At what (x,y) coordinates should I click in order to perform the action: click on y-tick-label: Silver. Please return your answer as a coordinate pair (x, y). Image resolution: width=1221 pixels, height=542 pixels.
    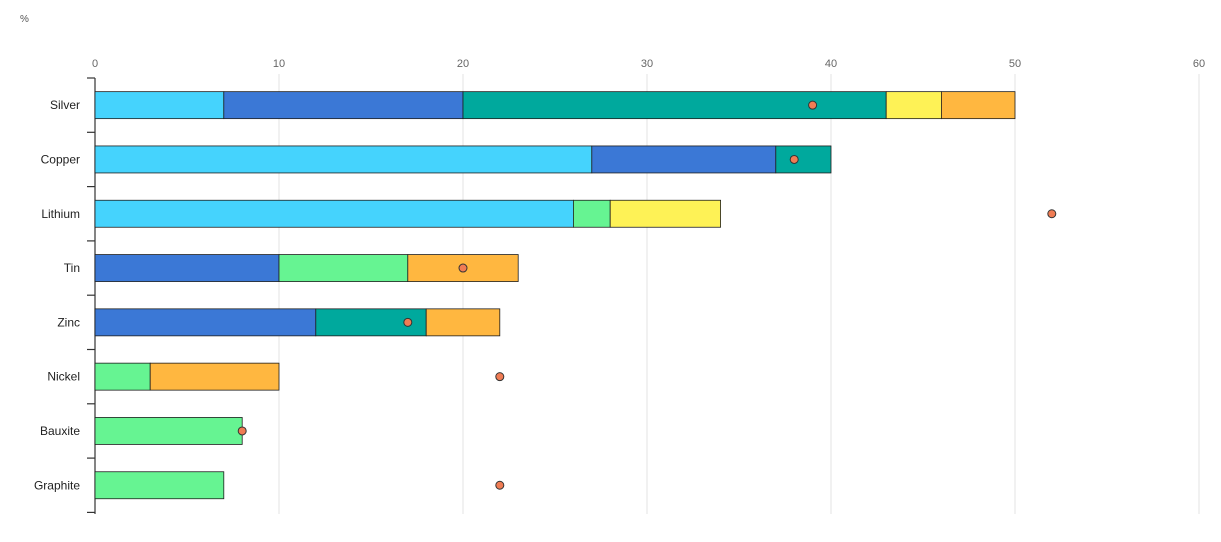
    Looking at the image, I should click on (65, 105).